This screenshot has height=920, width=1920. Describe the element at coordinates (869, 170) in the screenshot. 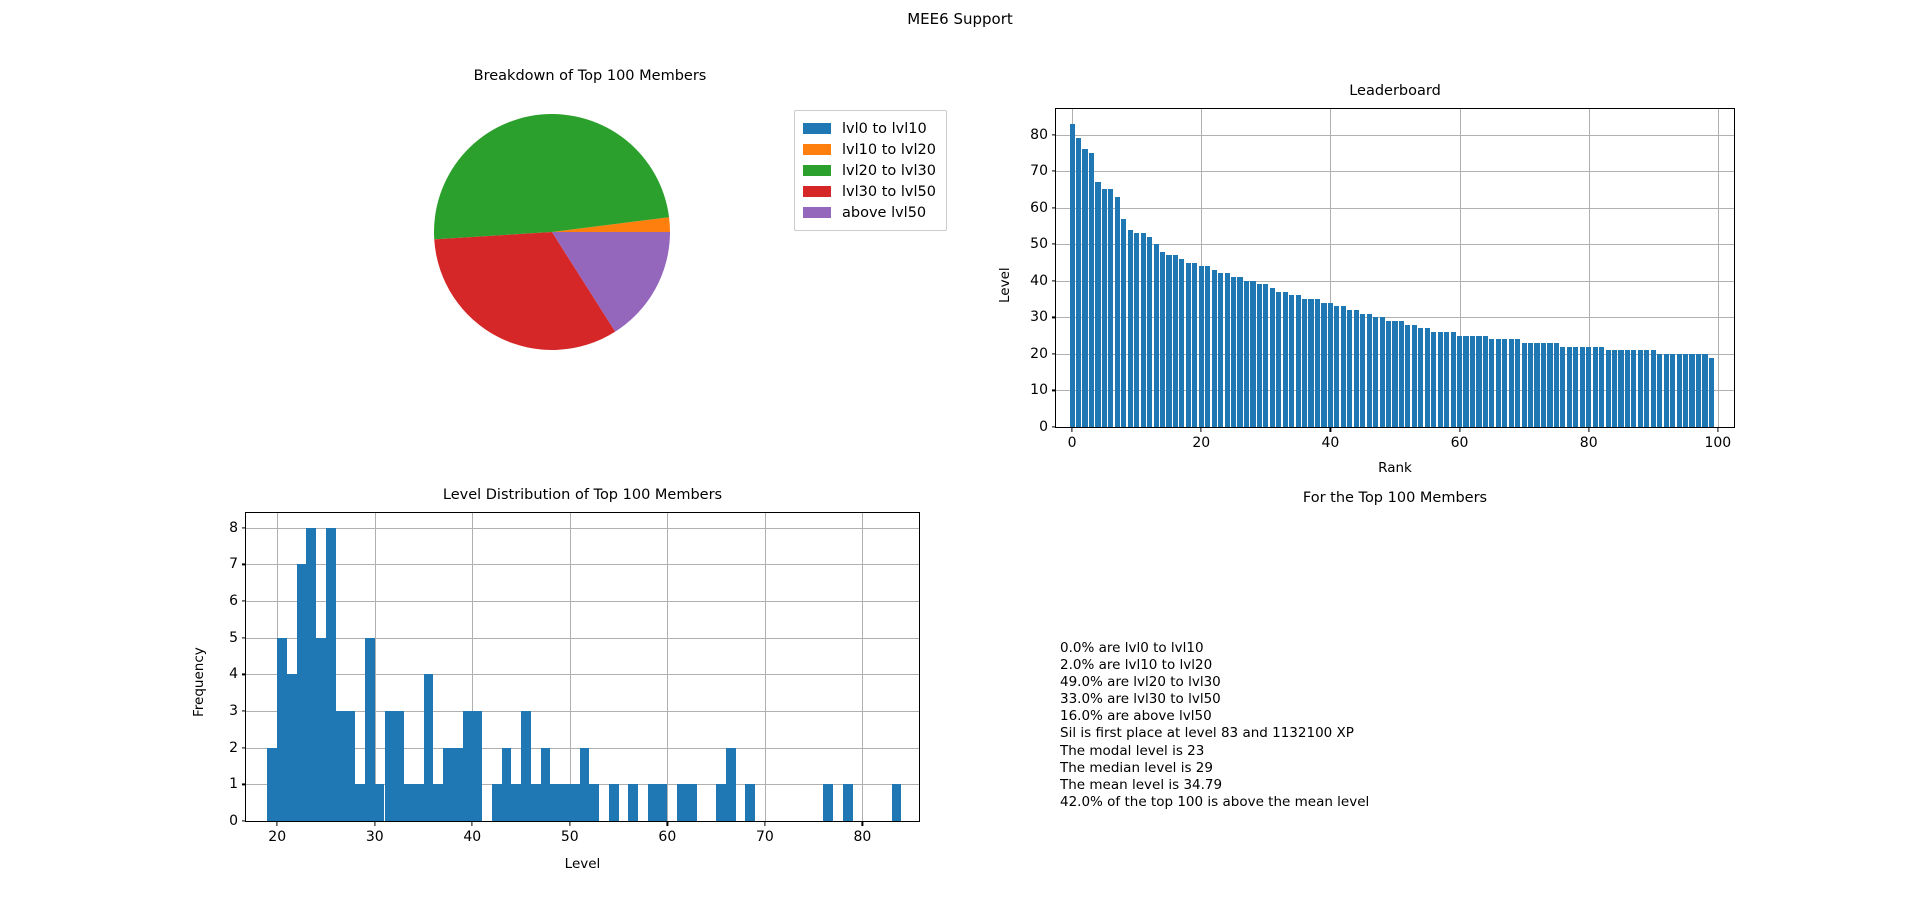

I see `legend-item: lvl20 to lvl30` at that location.